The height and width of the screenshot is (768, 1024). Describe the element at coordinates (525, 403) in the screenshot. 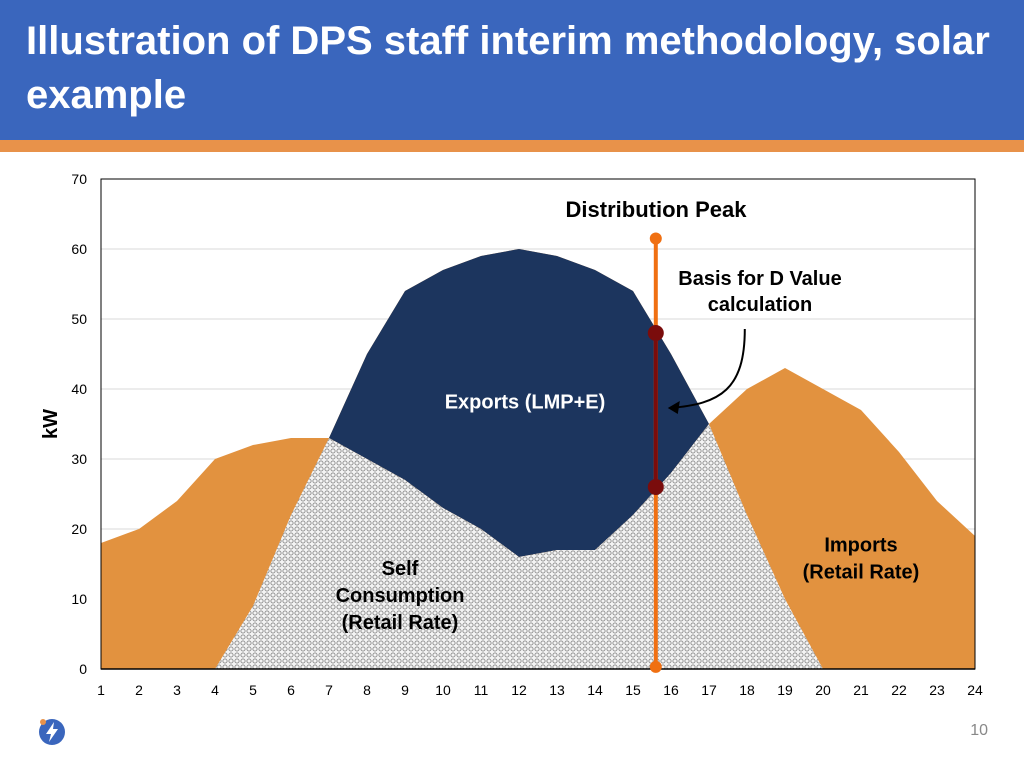

I see `exports-label: Exports (LMP+E)` at that location.